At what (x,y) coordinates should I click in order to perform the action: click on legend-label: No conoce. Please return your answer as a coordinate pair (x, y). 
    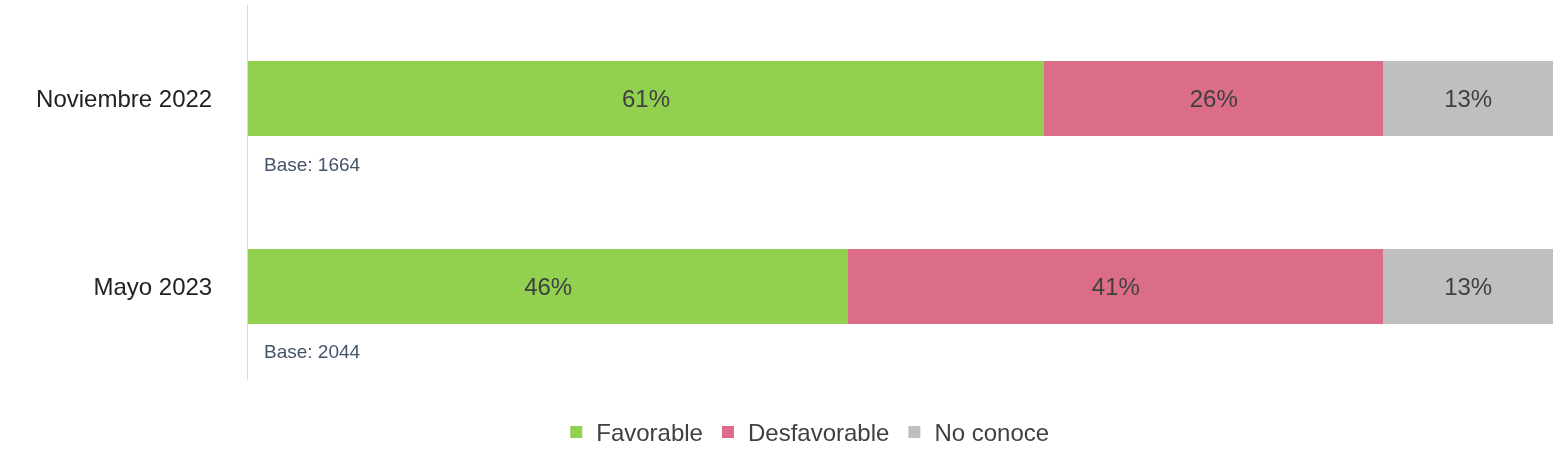
    Looking at the image, I should click on (992, 433).